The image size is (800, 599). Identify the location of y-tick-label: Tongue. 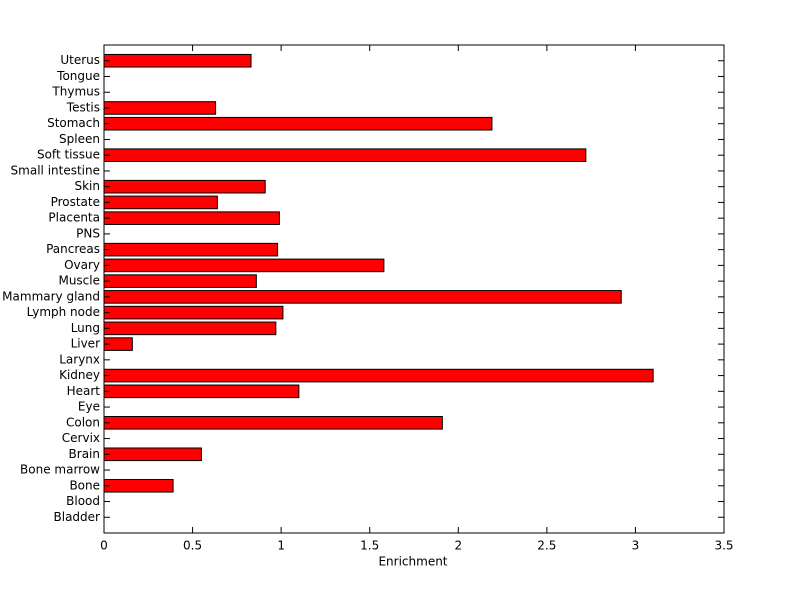
(78, 76).